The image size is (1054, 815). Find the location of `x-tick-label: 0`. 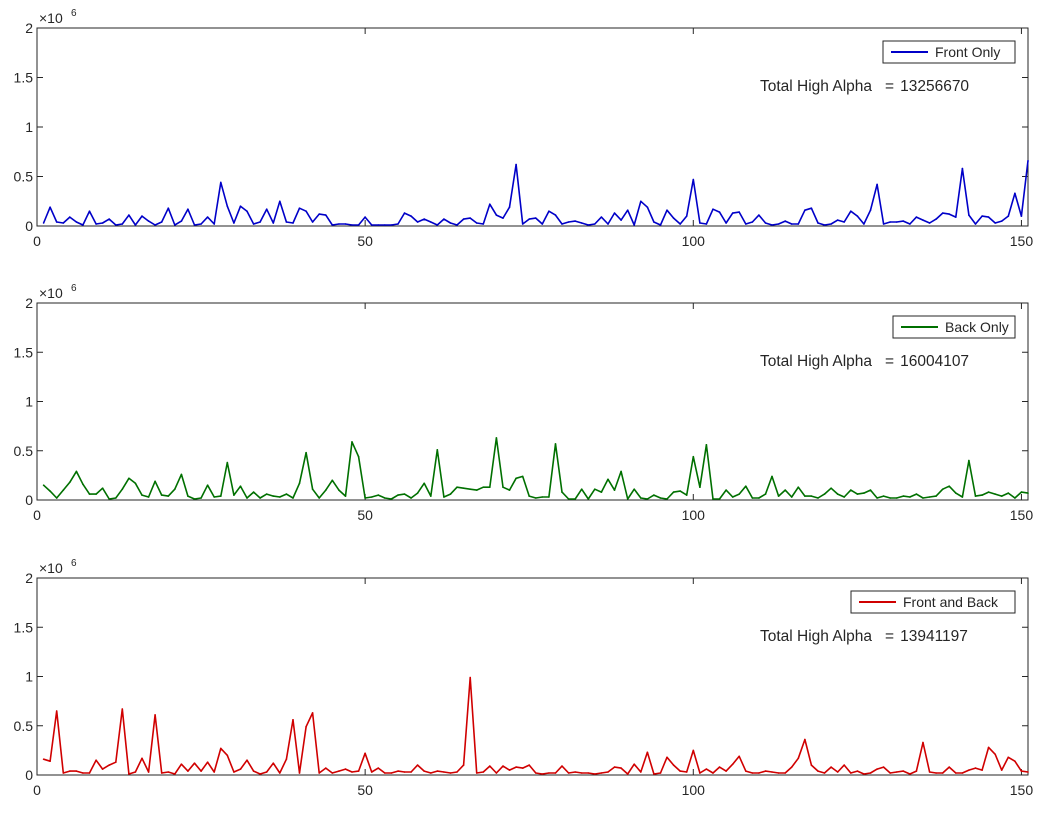

x-tick-label: 0 is located at coordinates (37, 241).